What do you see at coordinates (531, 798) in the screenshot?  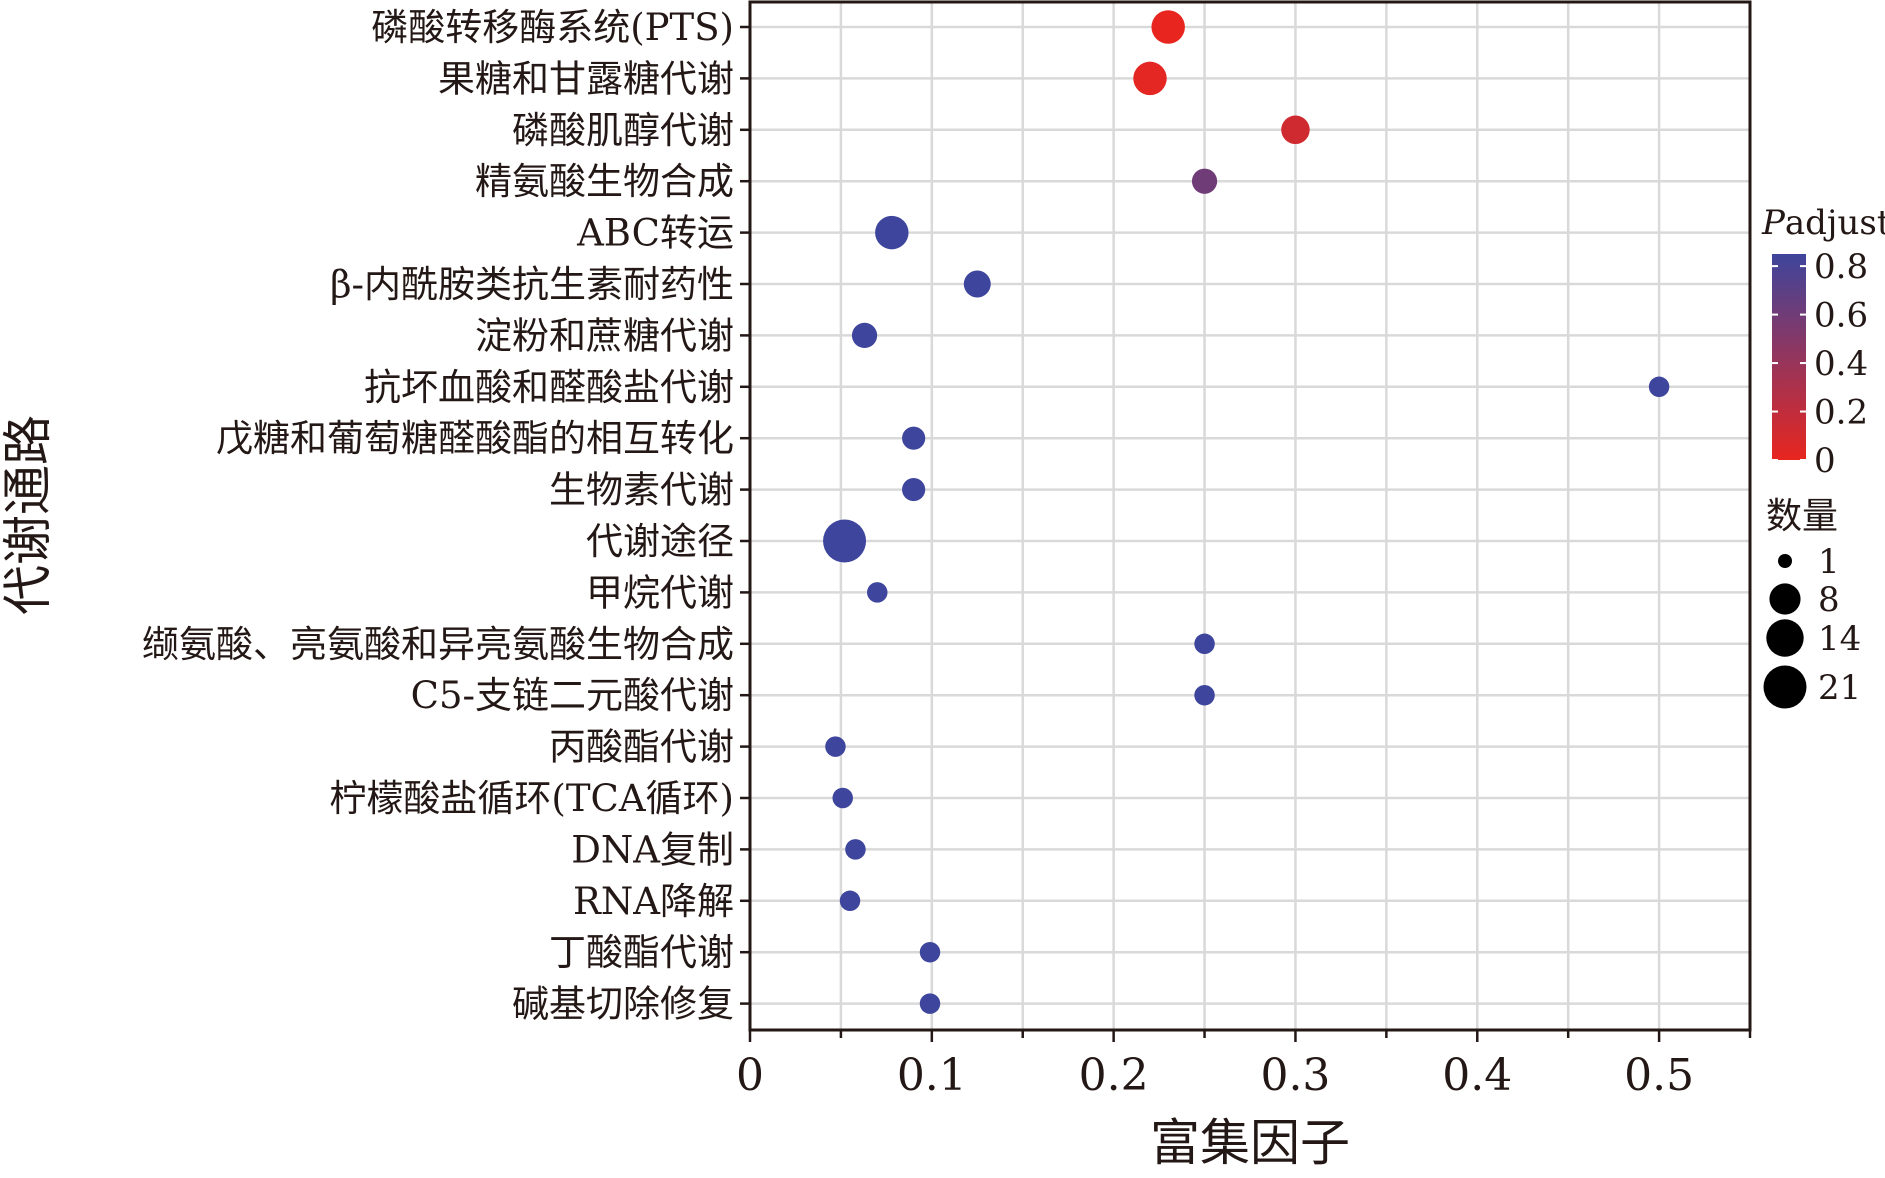 I see `y-tick-label: 柠檬酸盐循环(TCA循环)` at bounding box center [531, 798].